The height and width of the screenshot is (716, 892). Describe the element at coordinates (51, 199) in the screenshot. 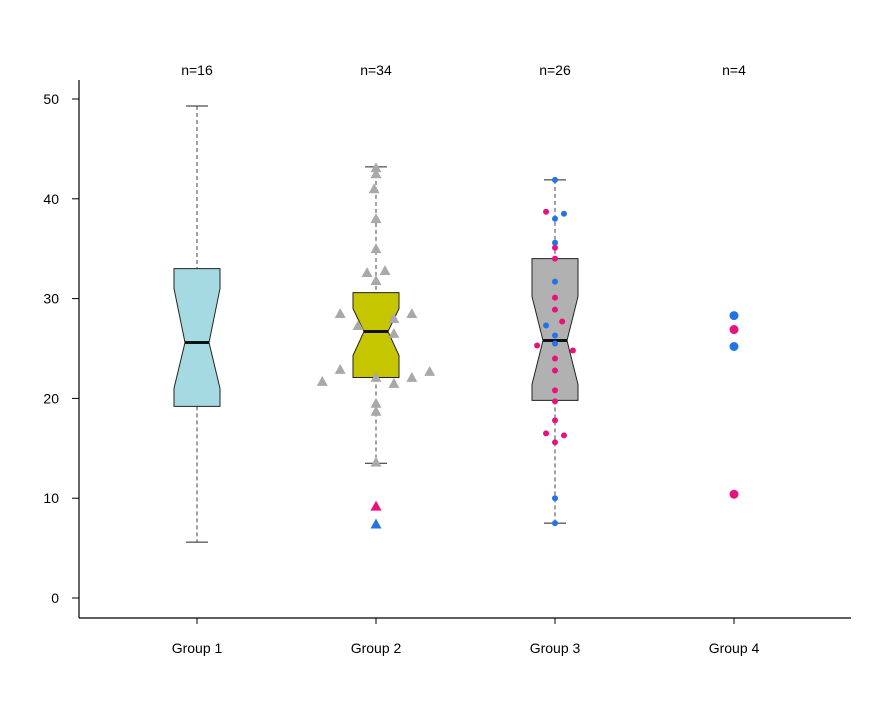

I see `y-tick-label: 40` at that location.